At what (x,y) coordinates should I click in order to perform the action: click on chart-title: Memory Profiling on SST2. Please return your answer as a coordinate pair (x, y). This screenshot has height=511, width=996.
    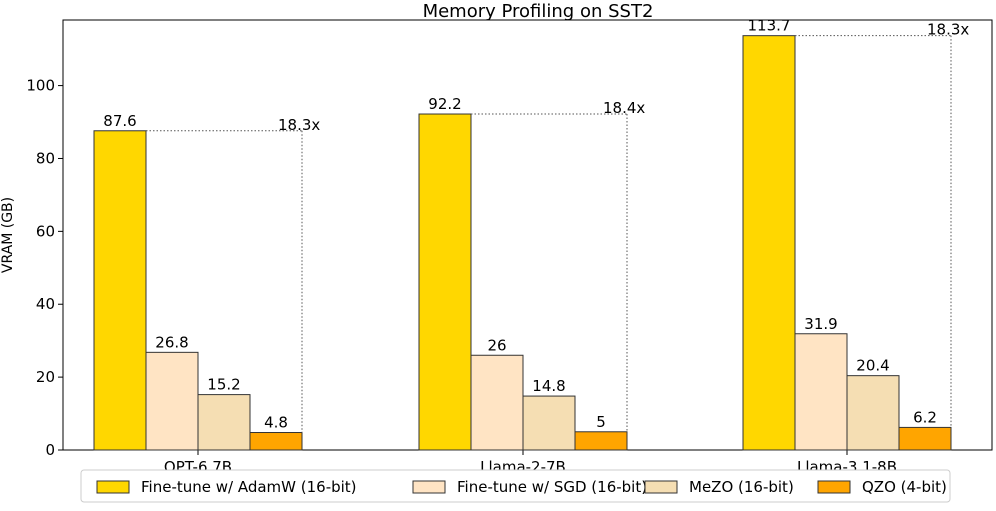
    Looking at the image, I should click on (538, 11).